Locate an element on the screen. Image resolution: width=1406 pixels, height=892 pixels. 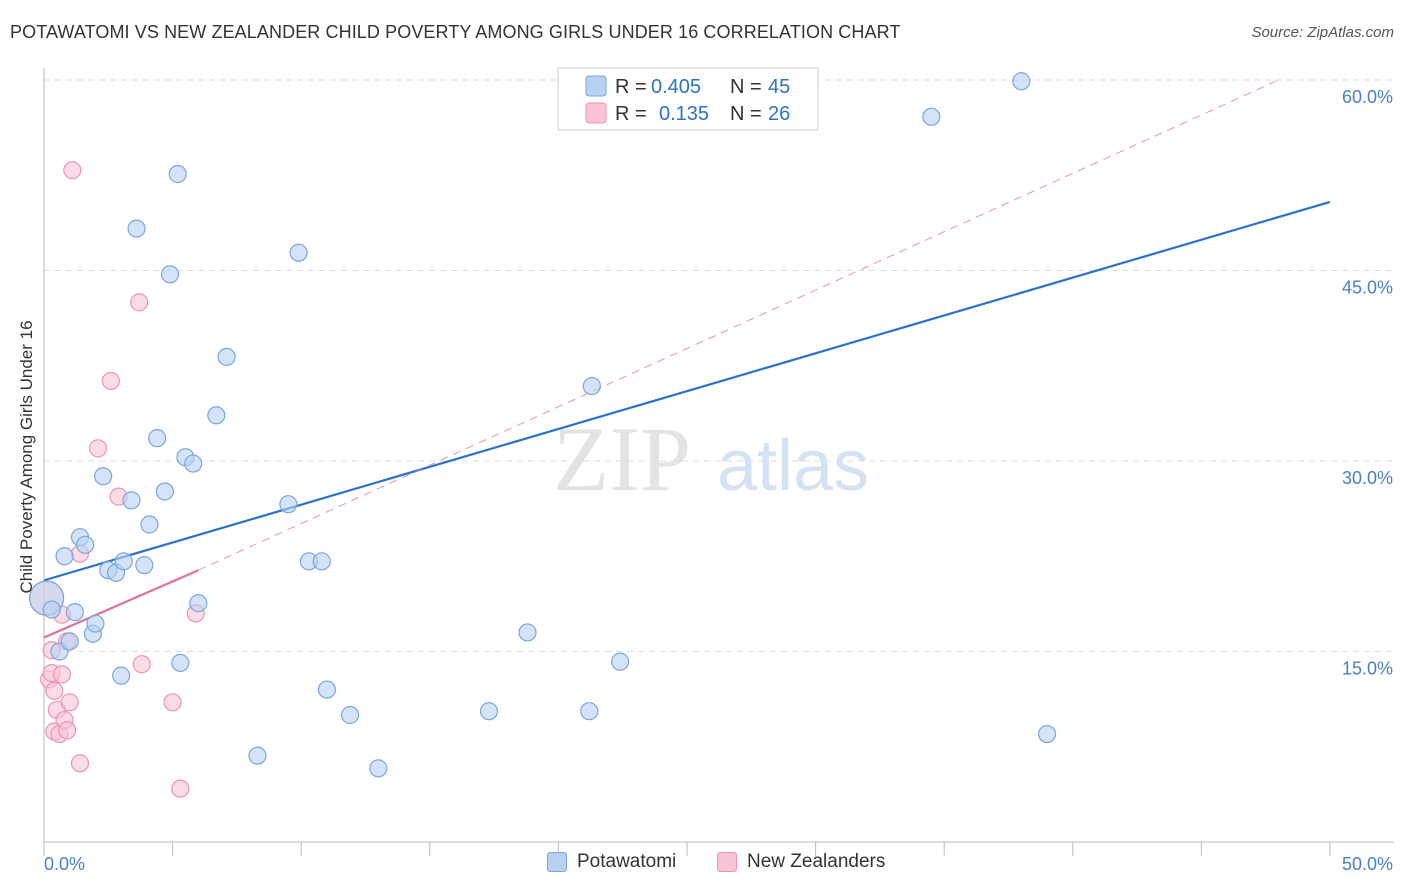
watermark: ZIP atlas is located at coordinates (711, 459).